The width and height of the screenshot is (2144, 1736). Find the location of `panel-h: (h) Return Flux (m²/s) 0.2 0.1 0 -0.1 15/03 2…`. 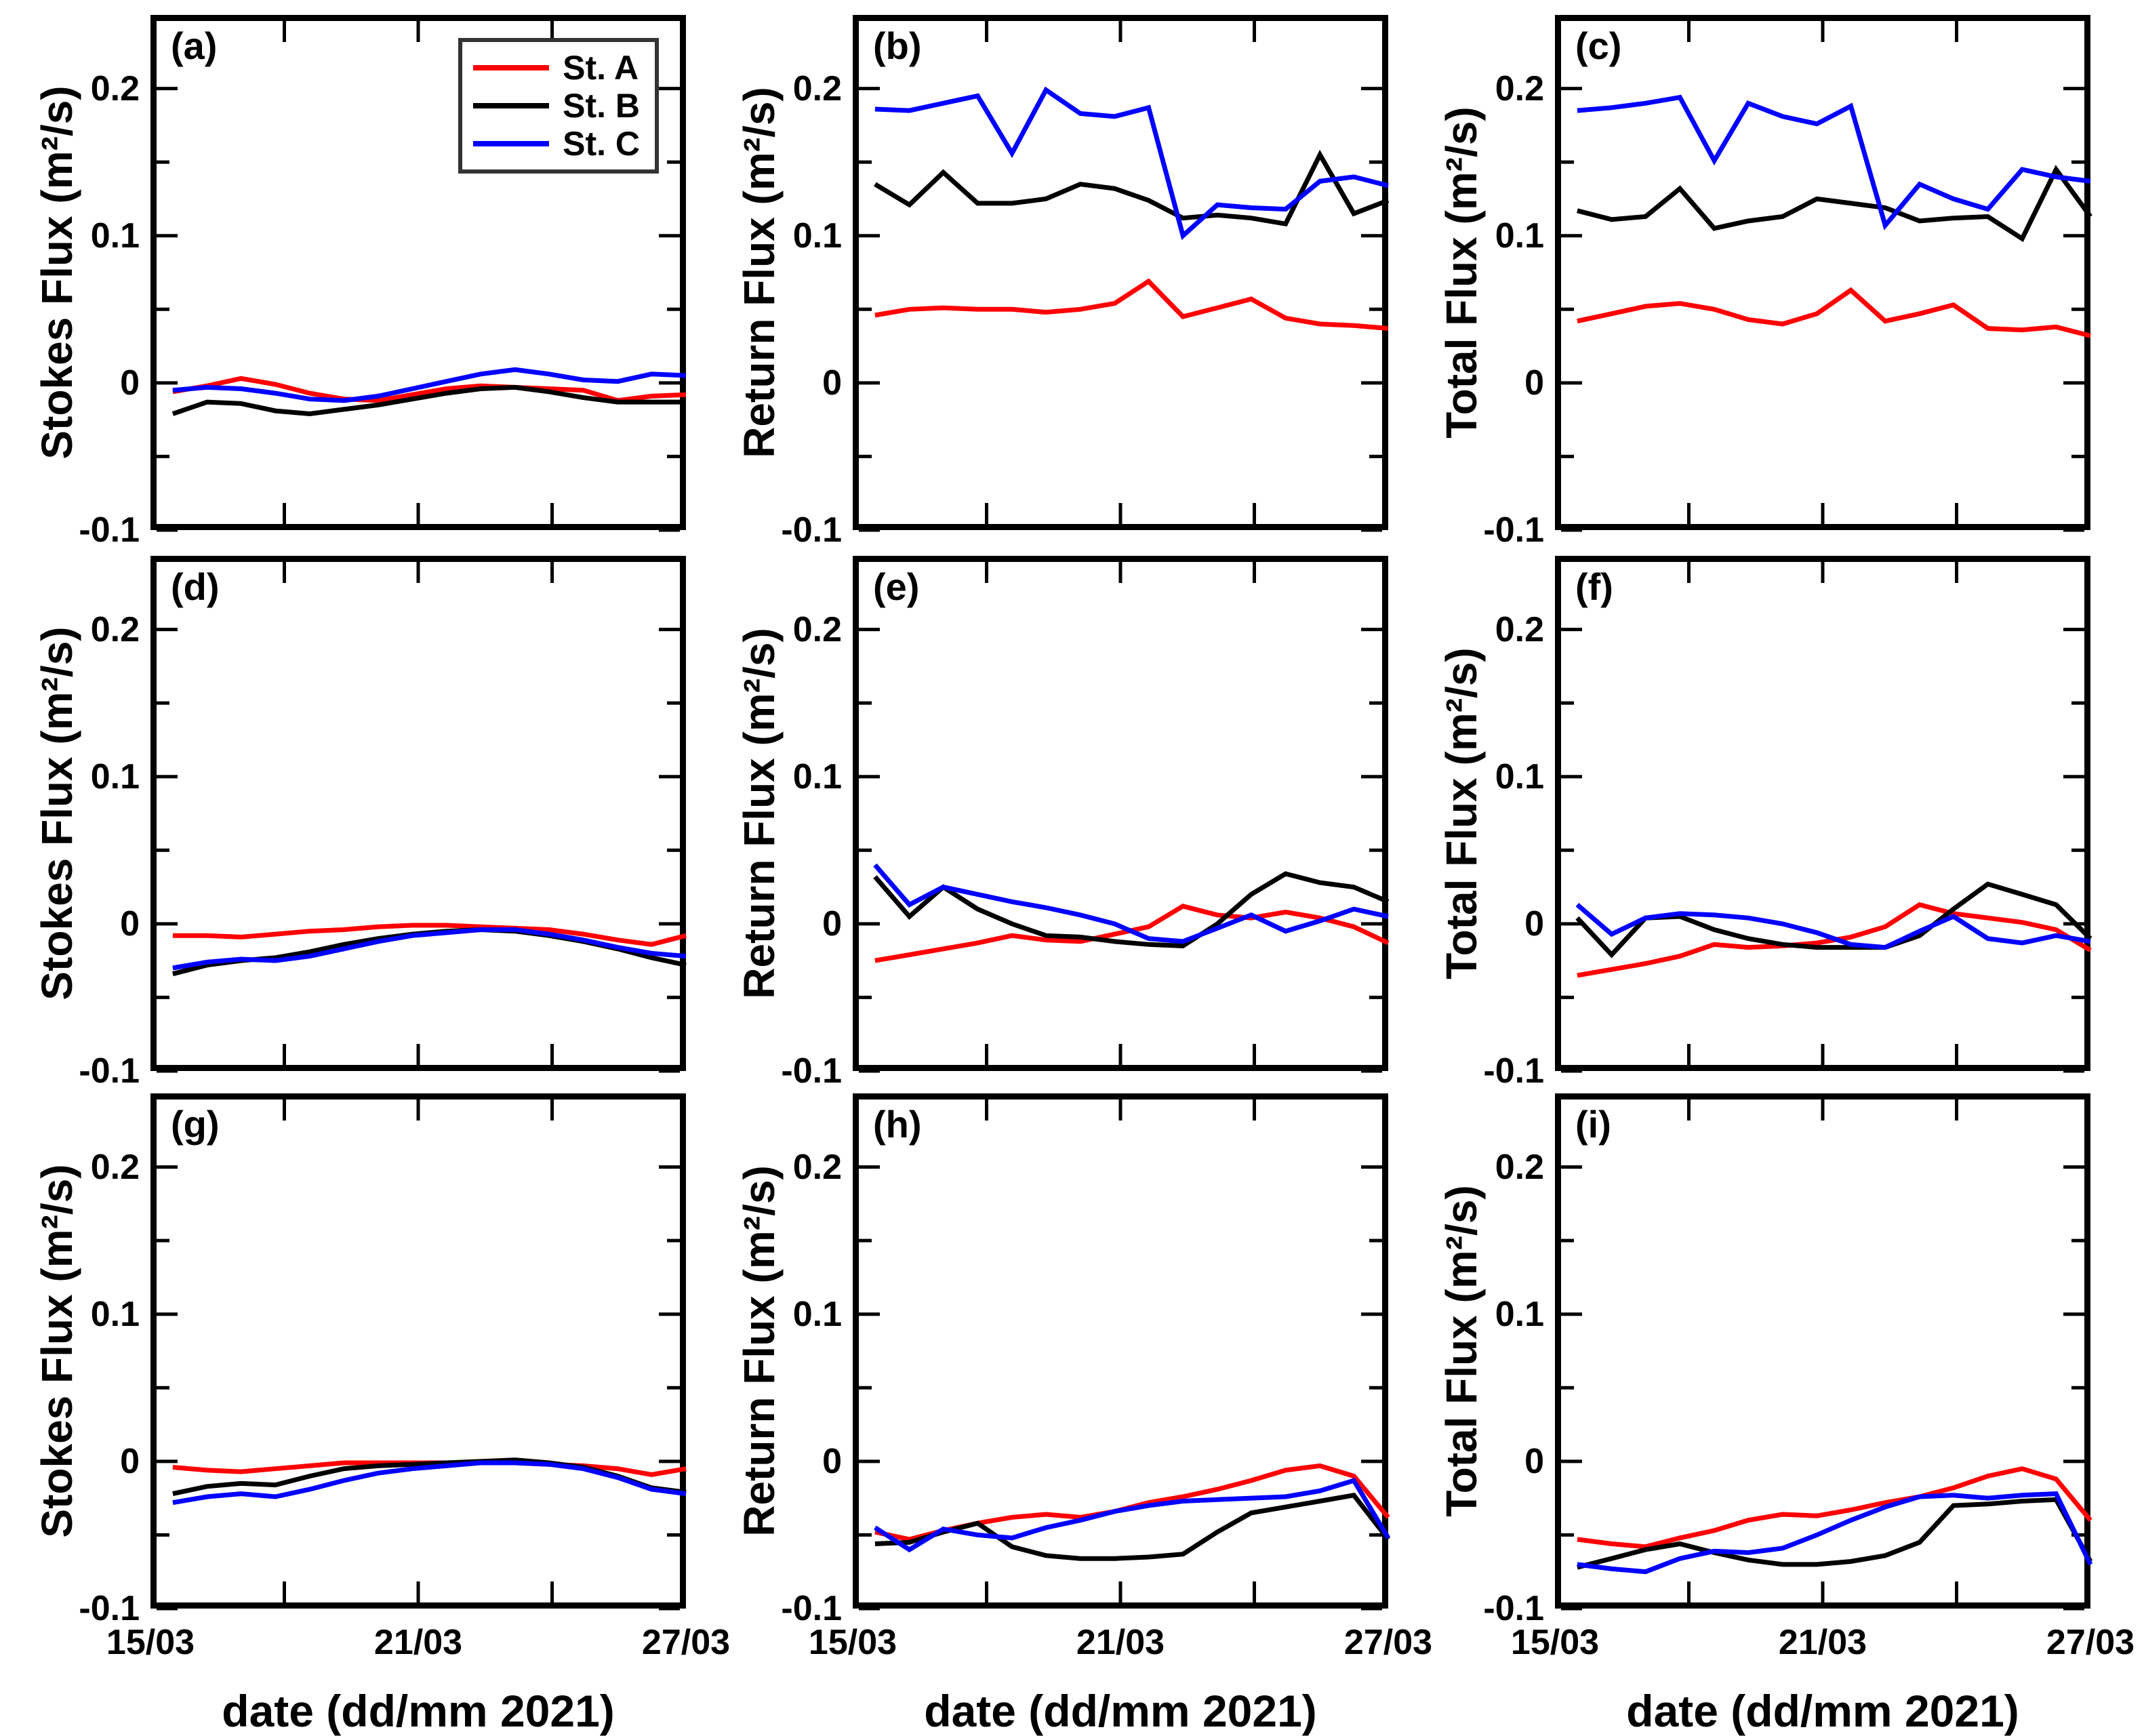

panel-h: (h) Return Flux (m²/s) 0.2 0.1 0 -0.1 15/03 2… is located at coordinates (1083, 1413).